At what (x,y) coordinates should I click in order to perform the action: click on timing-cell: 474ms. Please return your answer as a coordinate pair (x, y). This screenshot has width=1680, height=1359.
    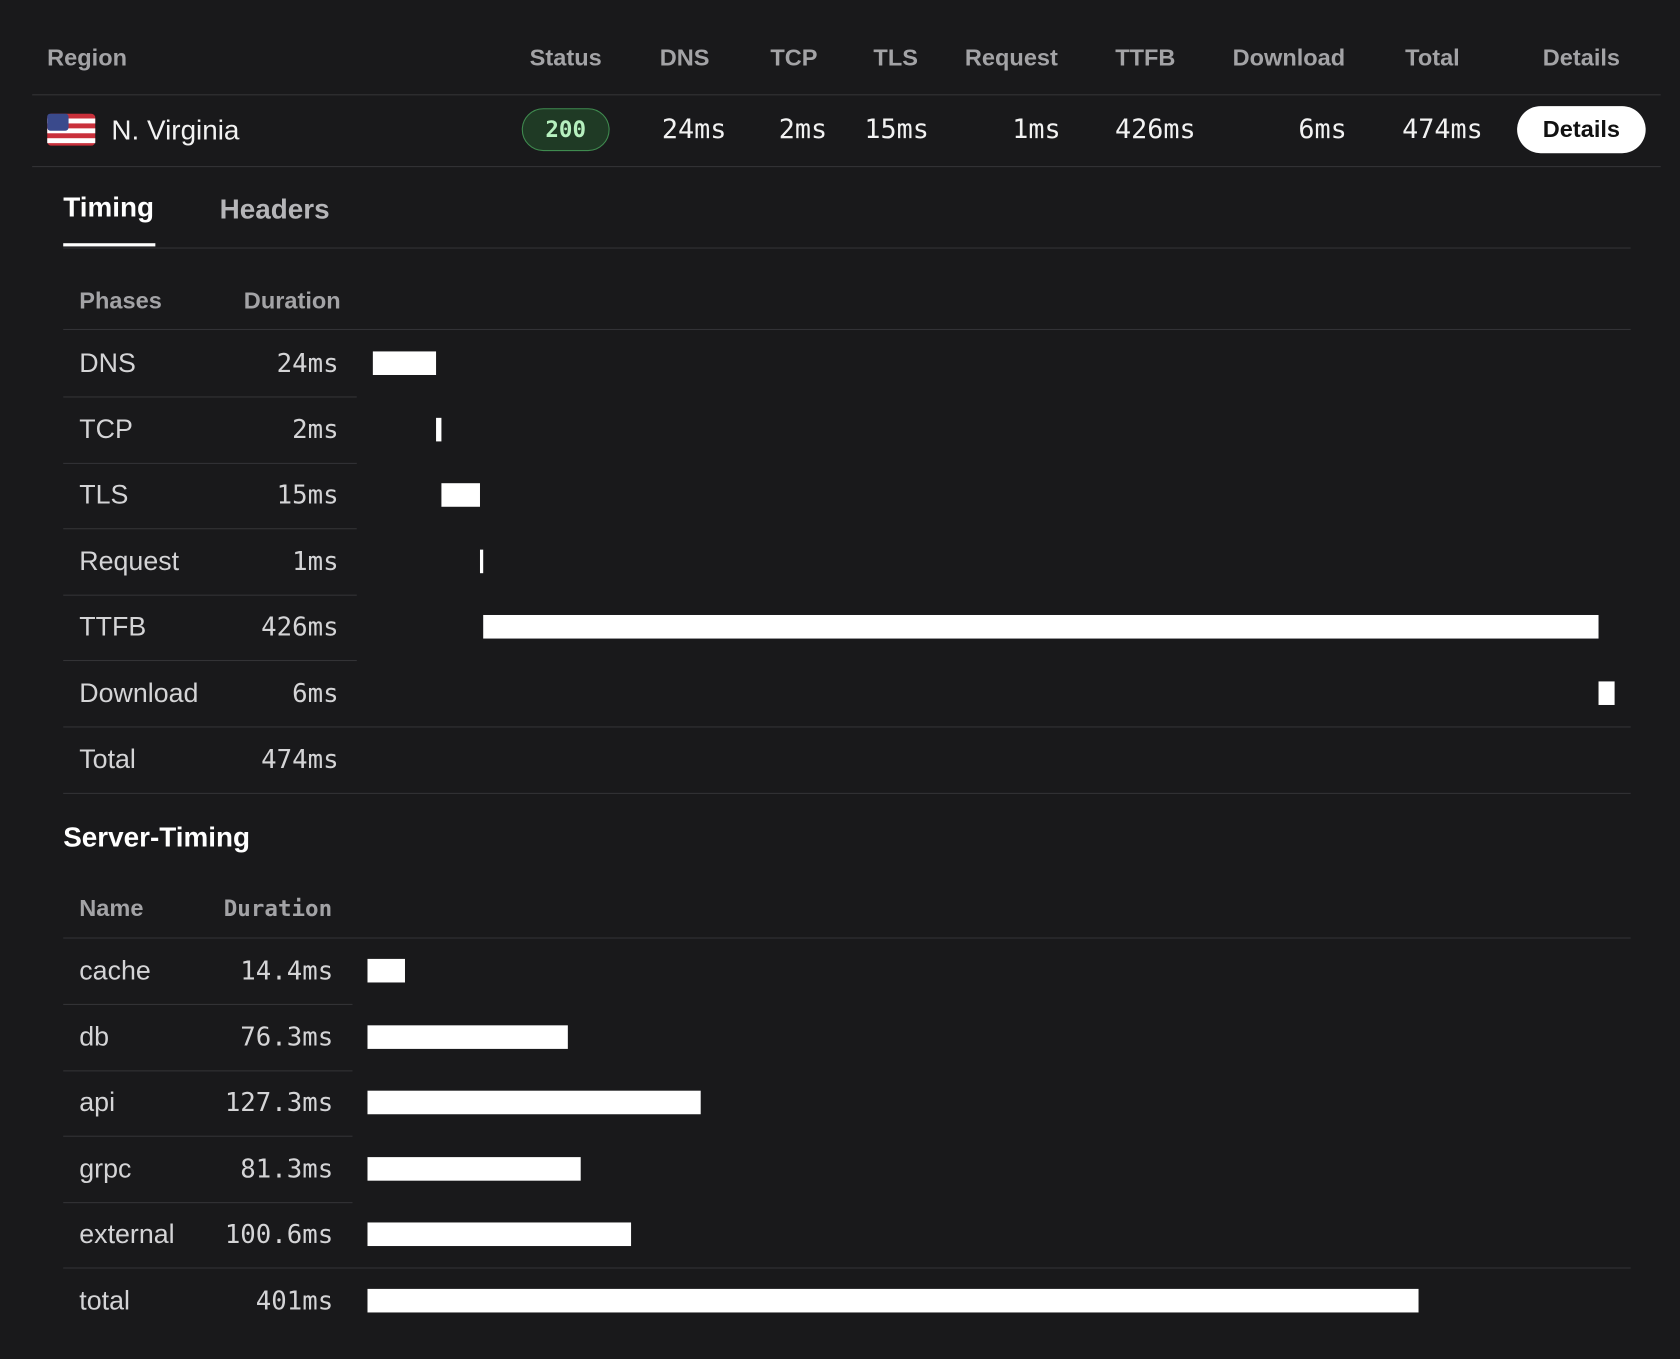
    Looking at the image, I should click on (1442, 129).